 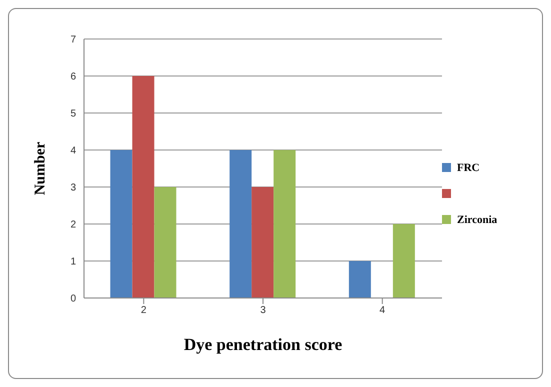 I want to click on y-tick-label: 3, so click(x=73, y=188).